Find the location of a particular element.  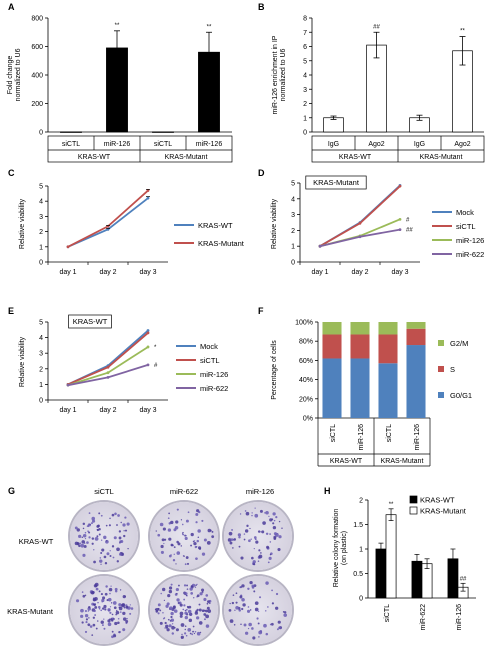

panel-D-title: KRAS-Mutant is located at coordinates (336, 182).